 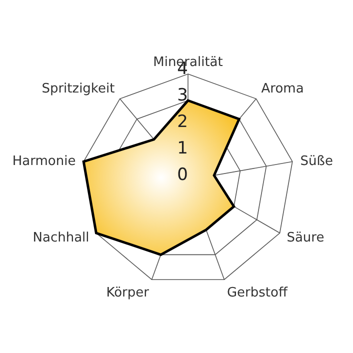 I want to click on y-tick-label: 3, so click(x=182, y=96).